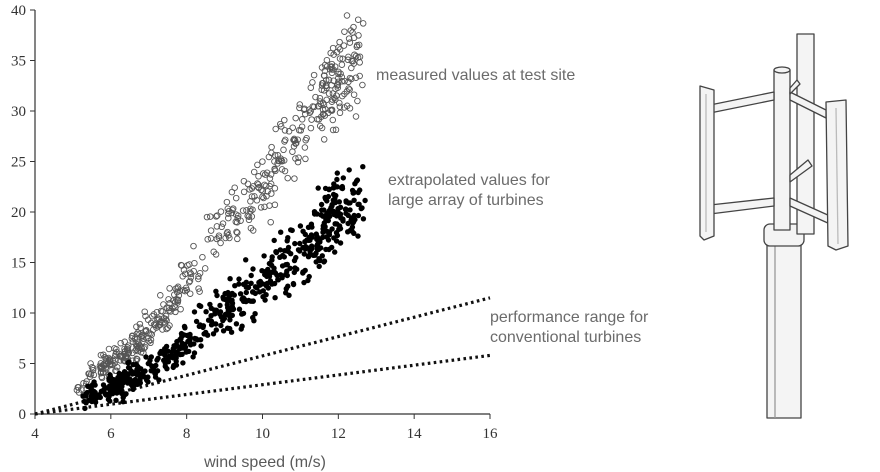 The height and width of the screenshot is (472, 880). Describe the element at coordinates (262, 384) in the screenshot. I see `conventional-range-line` at that location.